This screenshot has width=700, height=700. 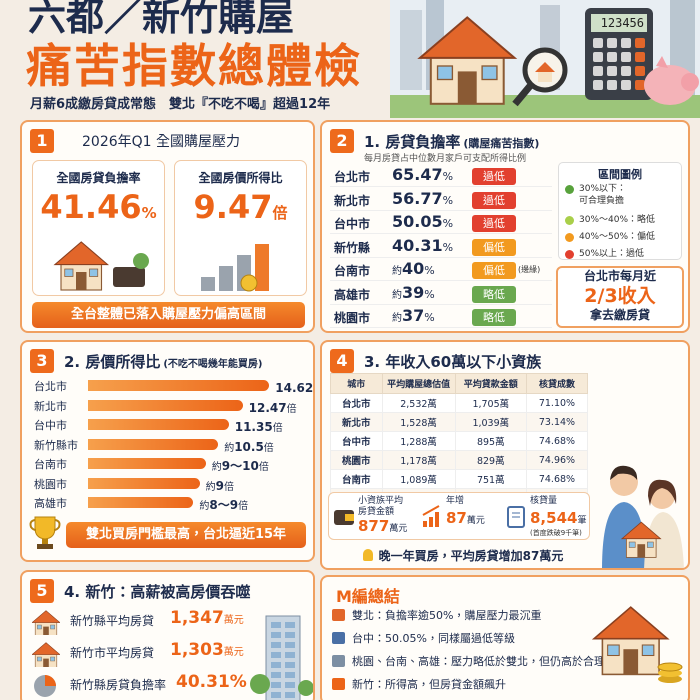 What do you see at coordinates (418, 422) in the screenshot?
I see `table-cell: 1,528萬` at bounding box center [418, 422].